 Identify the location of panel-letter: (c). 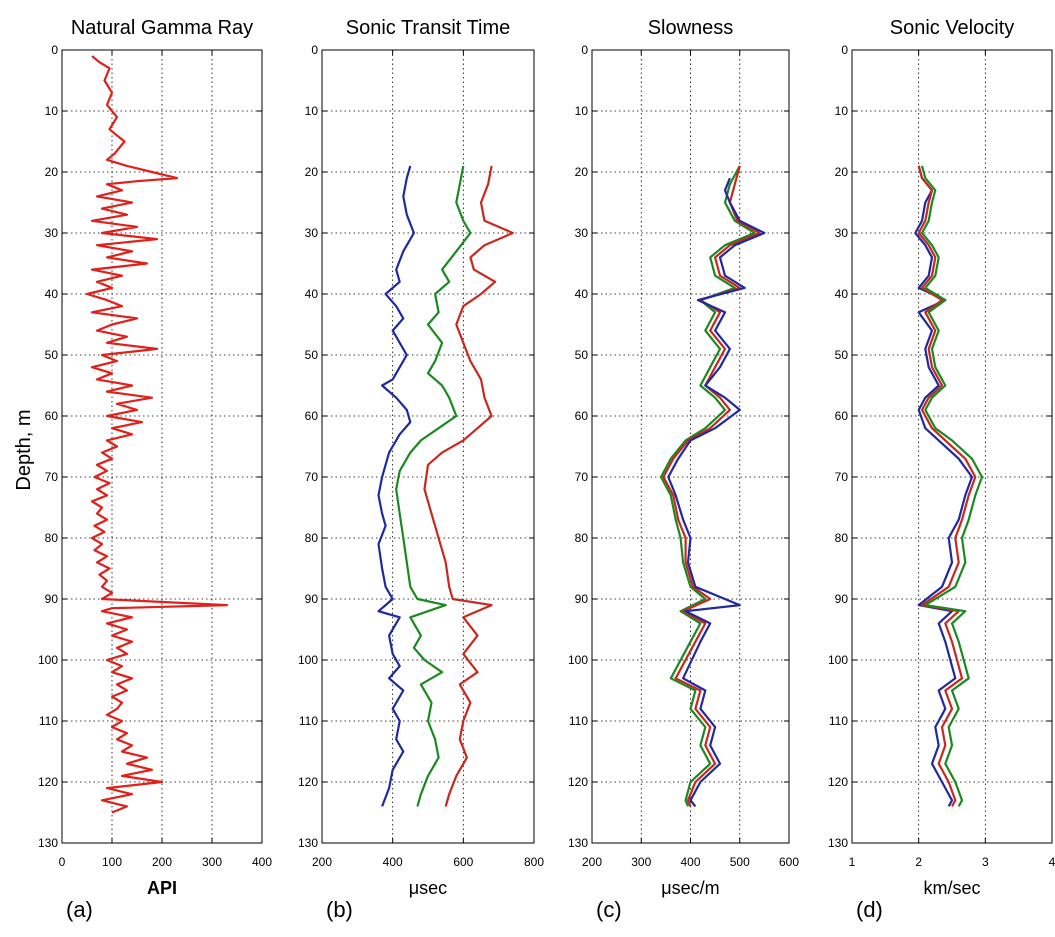
(609, 909).